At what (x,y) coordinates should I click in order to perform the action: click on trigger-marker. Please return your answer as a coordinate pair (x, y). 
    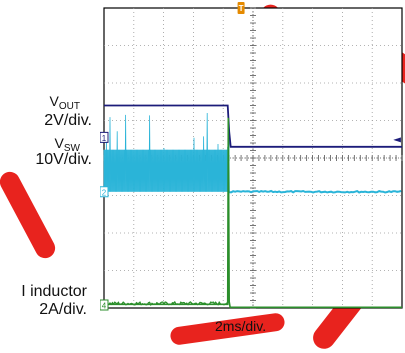
    Looking at the image, I should click on (241, 8).